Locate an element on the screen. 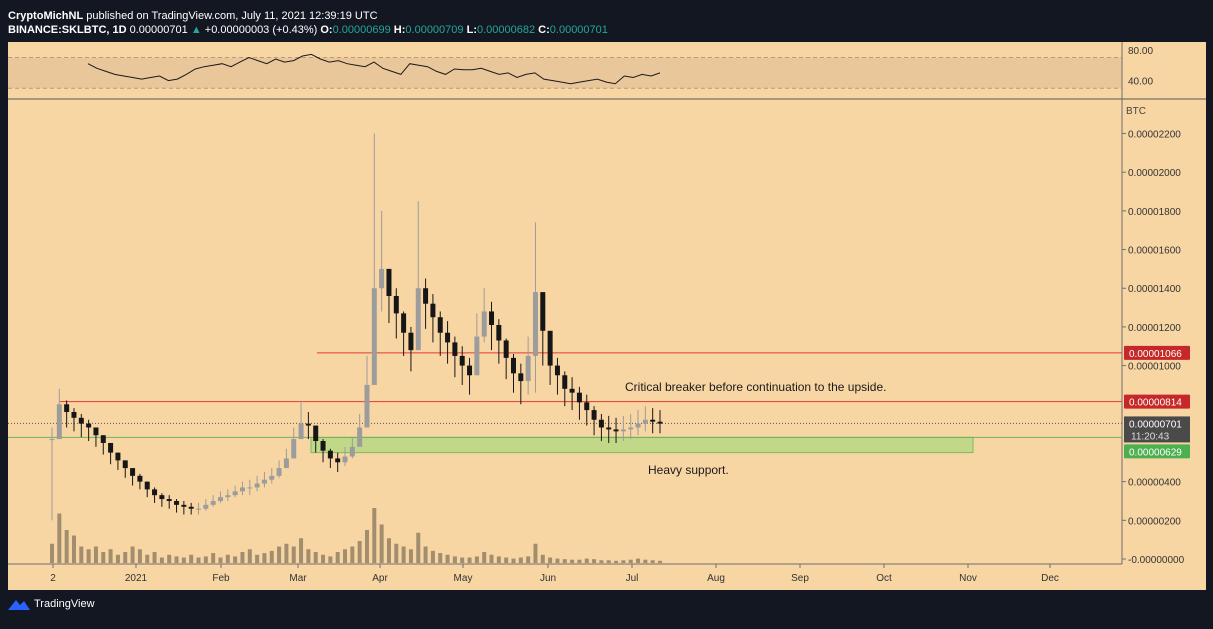 This screenshot has width=1213, height=629. brand-name: TradingView is located at coordinates (64, 604).